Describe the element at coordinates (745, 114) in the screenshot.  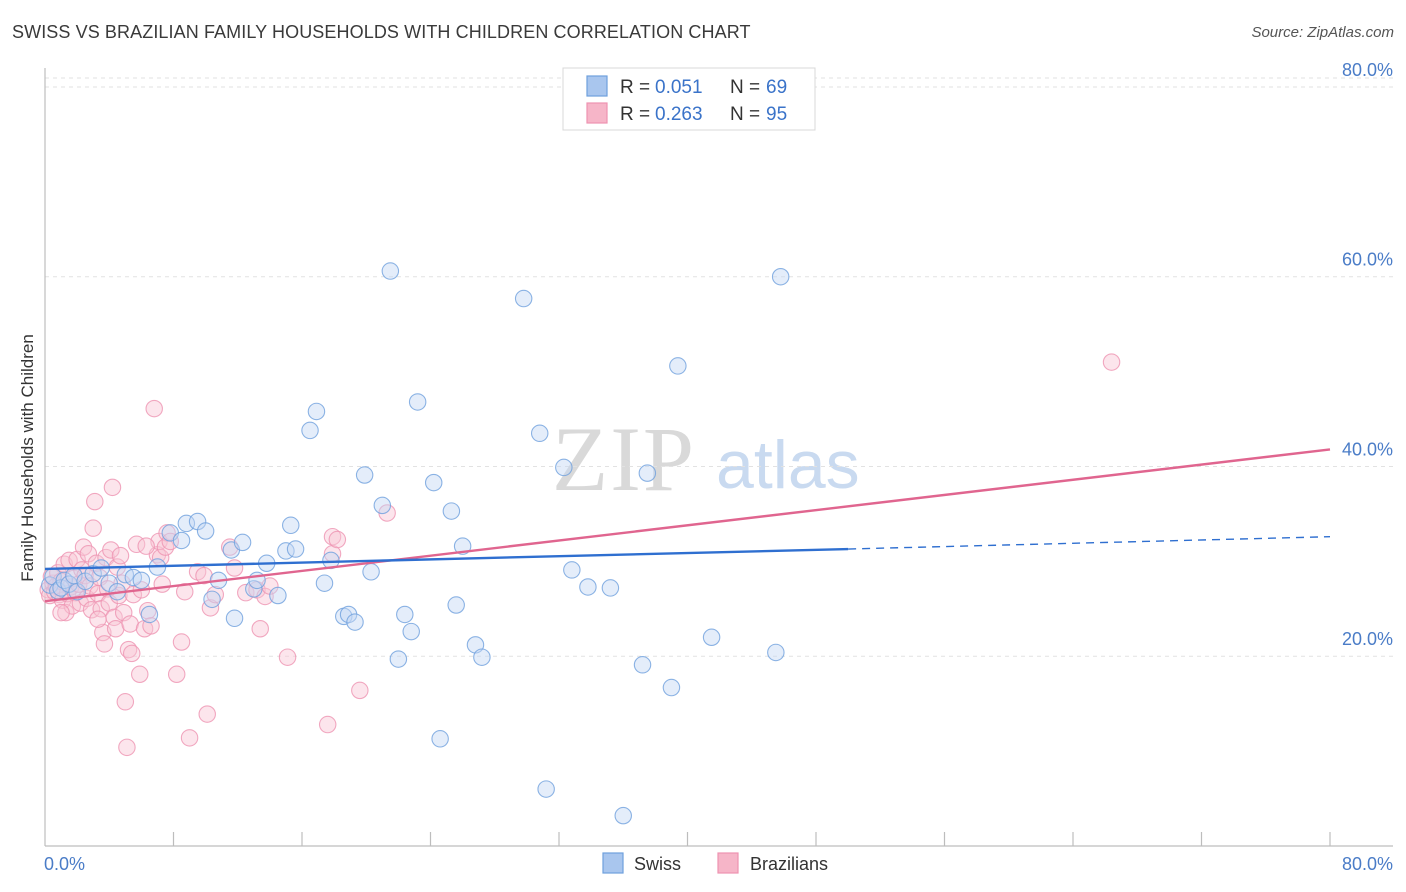
I see `legend-n-label-brazilians: N =` at that location.